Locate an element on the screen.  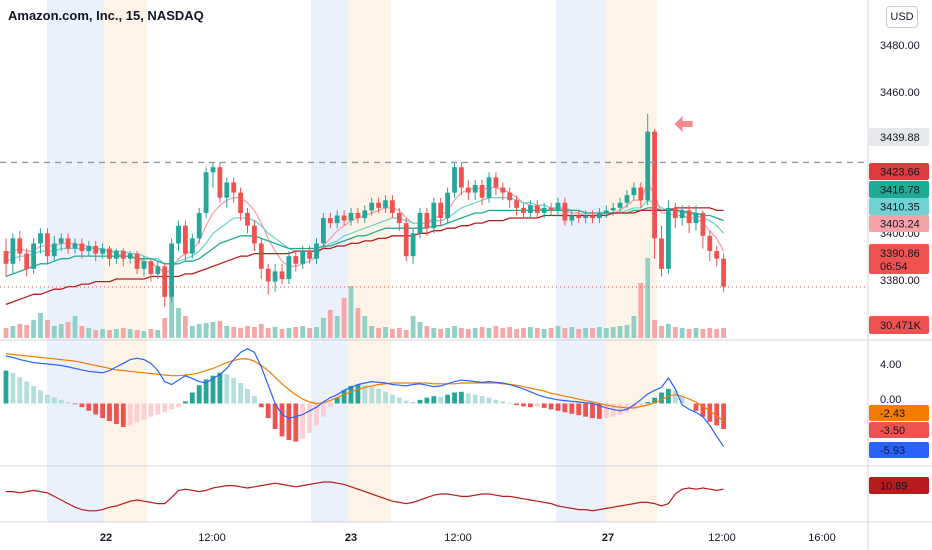
currency-button: USD is located at coordinates (902, 17).